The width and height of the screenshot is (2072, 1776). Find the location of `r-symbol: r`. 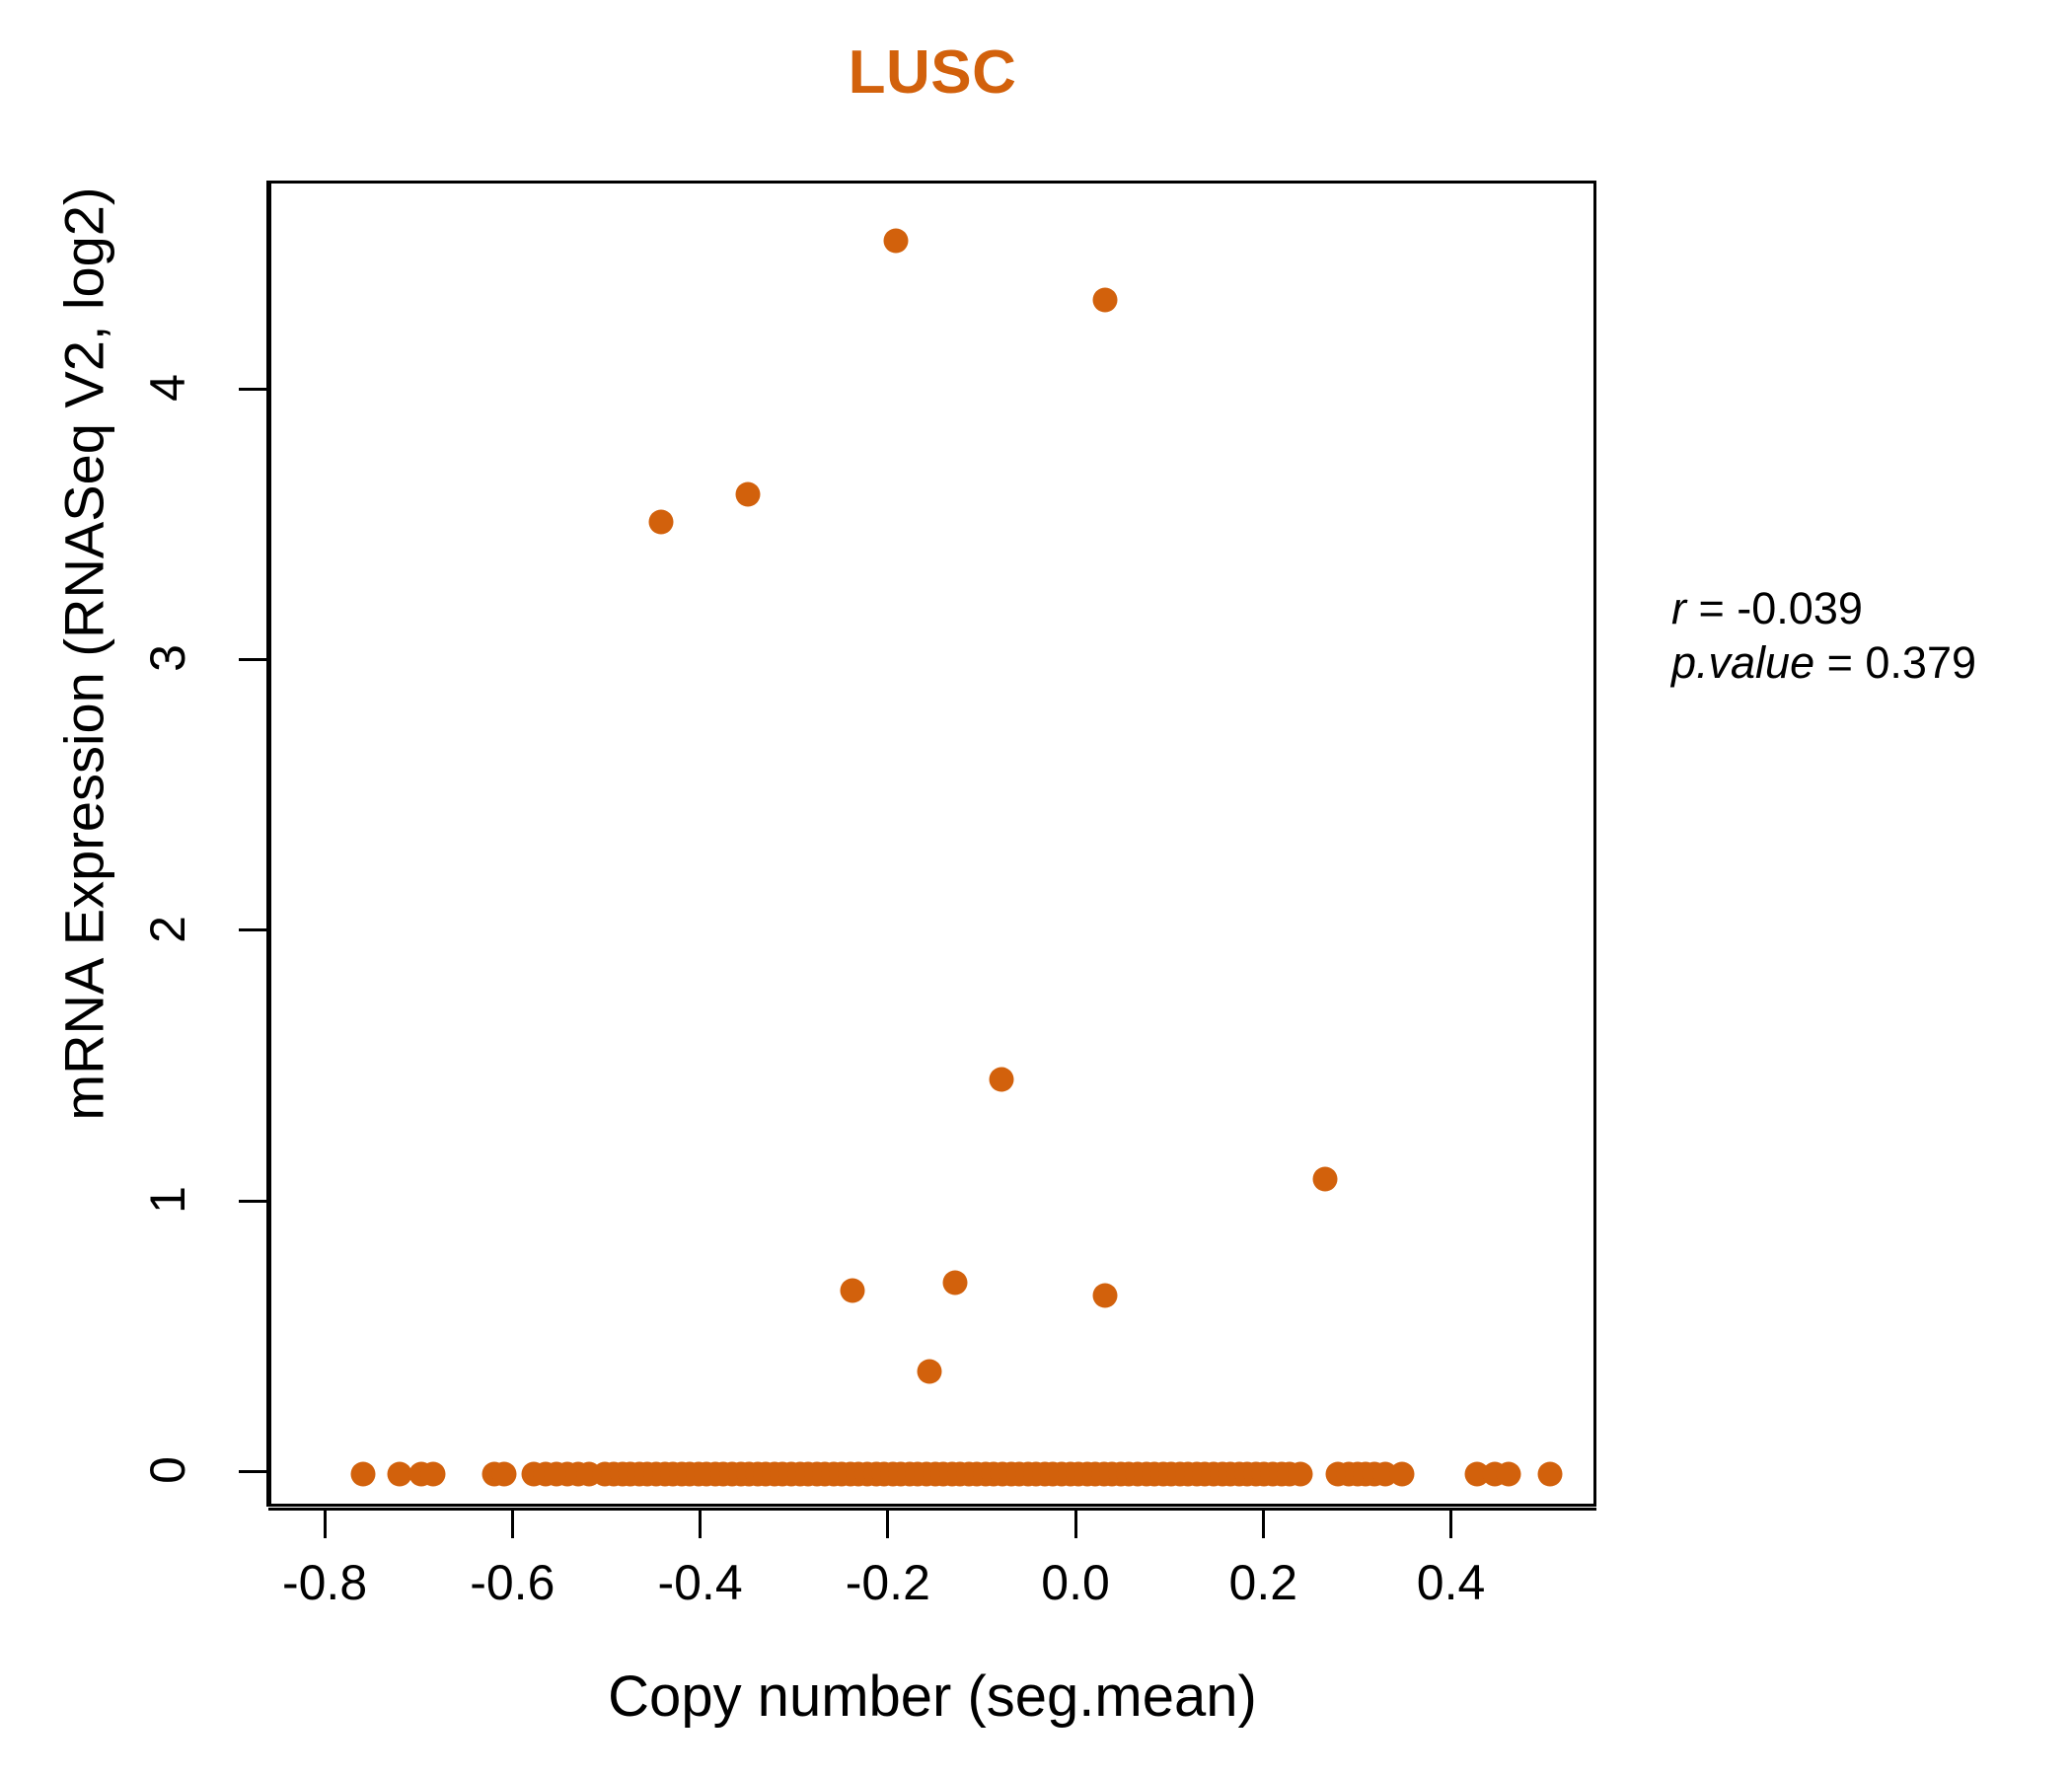

r-symbol: r is located at coordinates (1679, 608).